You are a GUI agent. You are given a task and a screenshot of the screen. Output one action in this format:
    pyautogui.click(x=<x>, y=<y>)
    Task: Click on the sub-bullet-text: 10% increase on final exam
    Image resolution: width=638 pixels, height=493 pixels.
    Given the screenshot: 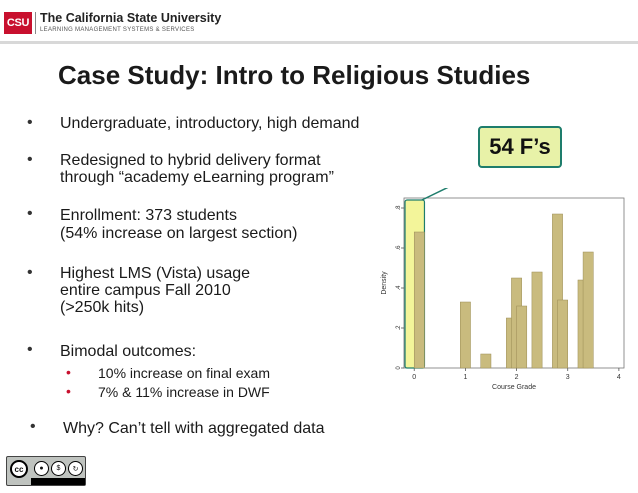 What is the action you would take?
    pyautogui.click(x=184, y=373)
    